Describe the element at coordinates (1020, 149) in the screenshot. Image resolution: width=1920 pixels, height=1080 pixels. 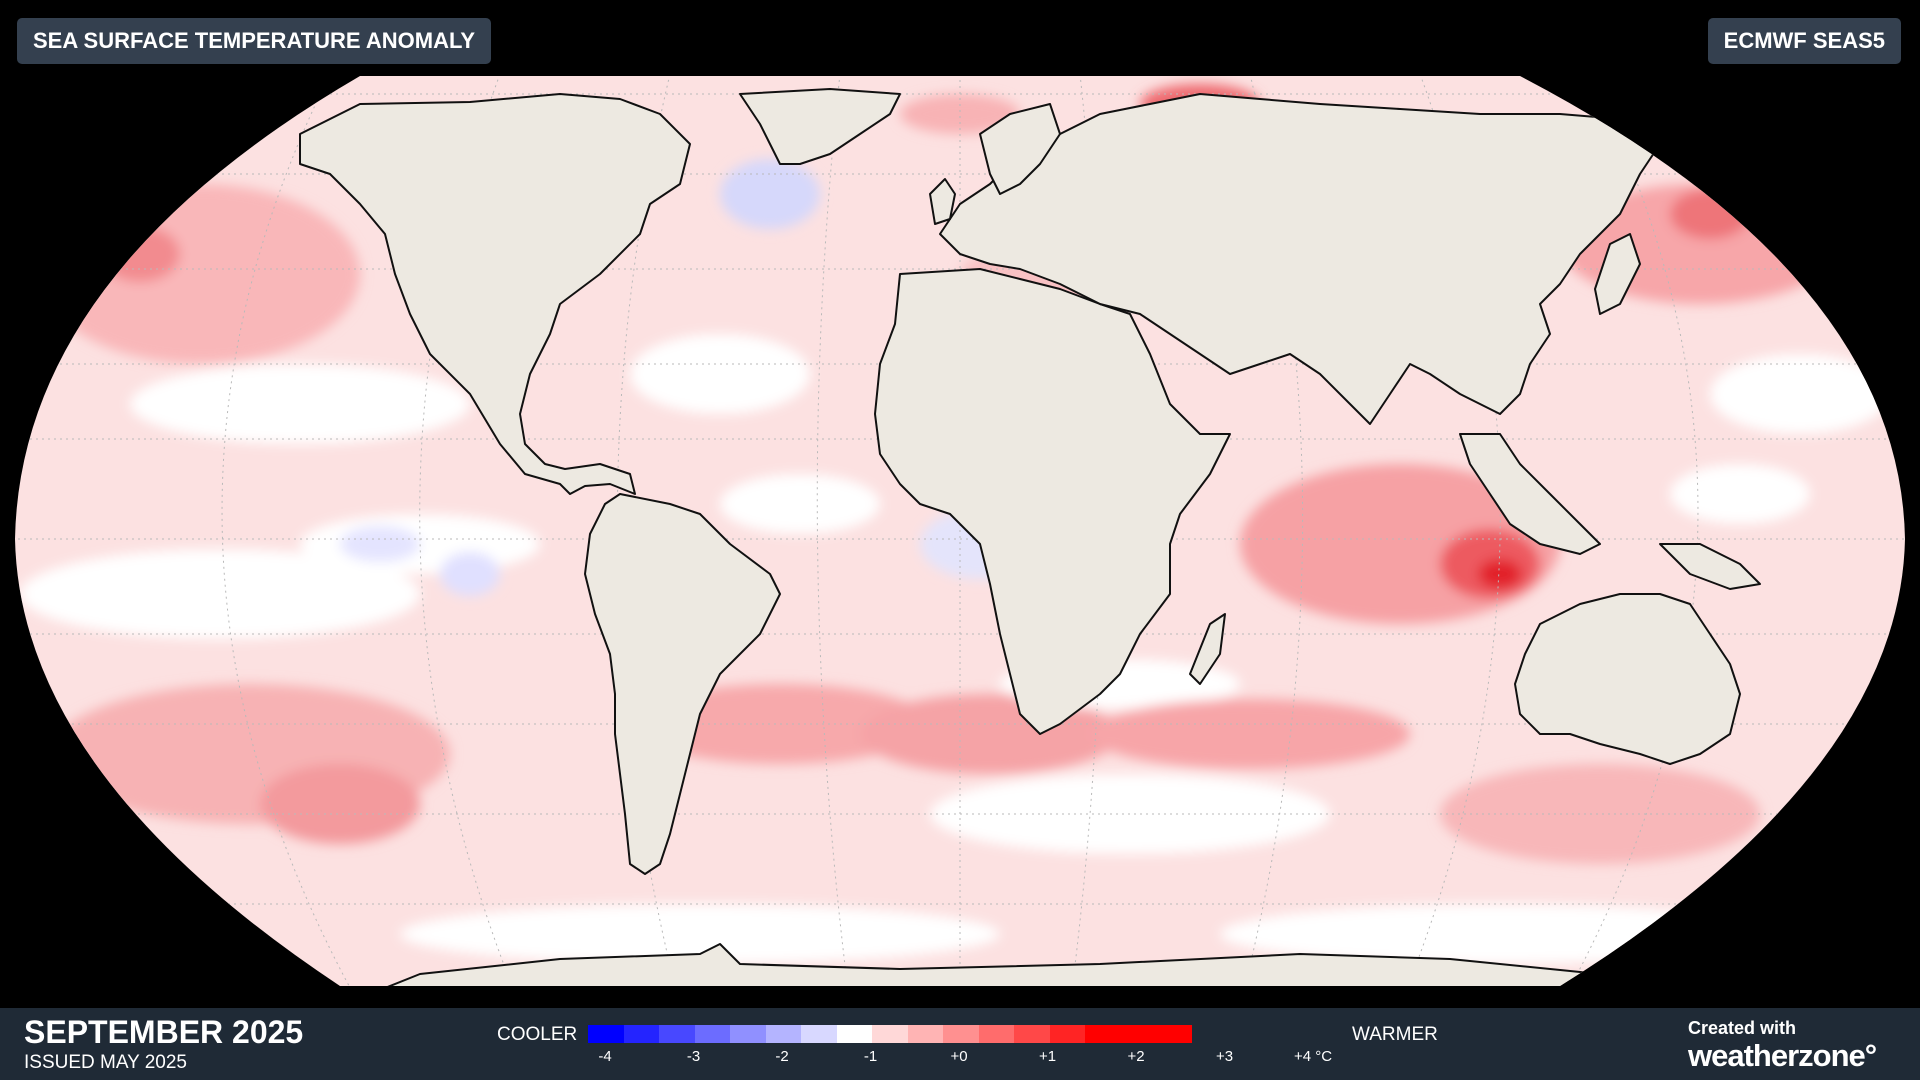
I see `scandinavia` at that location.